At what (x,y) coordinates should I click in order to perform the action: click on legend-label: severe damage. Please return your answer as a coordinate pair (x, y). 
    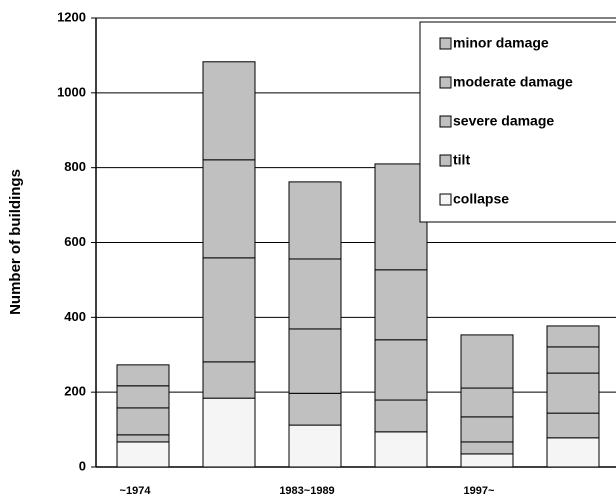
    Looking at the image, I should click on (503, 121).